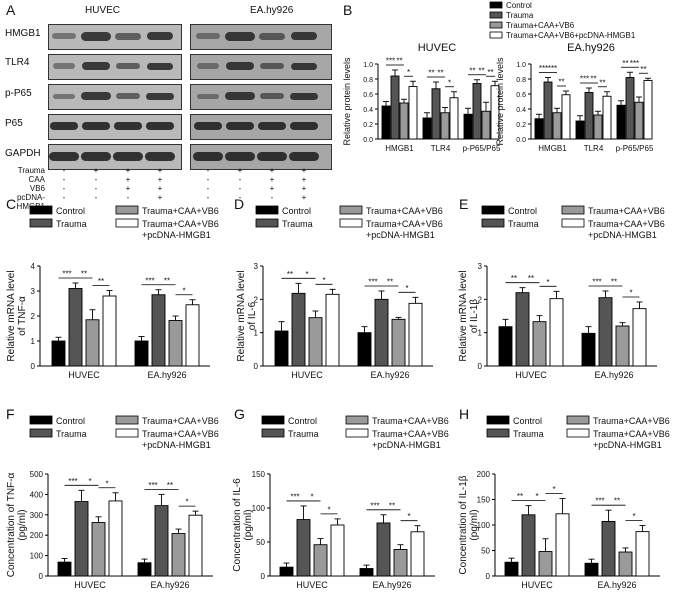 The height and width of the screenshot is (594, 685). What do you see at coordinates (115, 97) in the screenshot?
I see `blot-p-p65-huvec` at bounding box center [115, 97].